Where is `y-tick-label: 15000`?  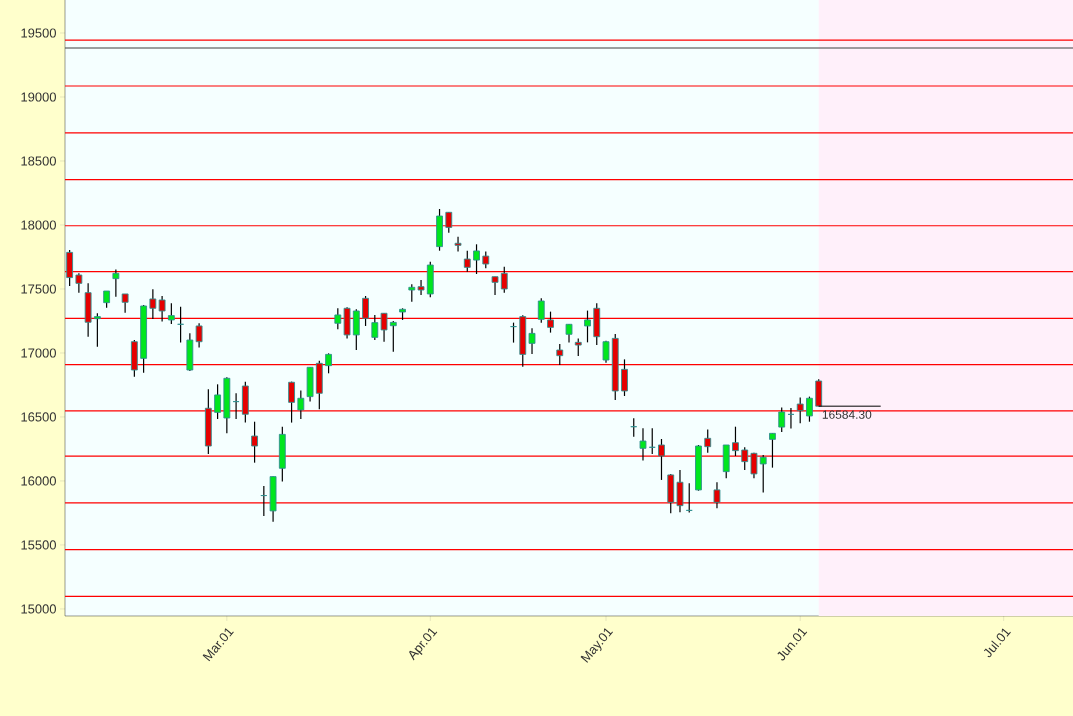
y-tick-label: 15000 is located at coordinates (38, 609).